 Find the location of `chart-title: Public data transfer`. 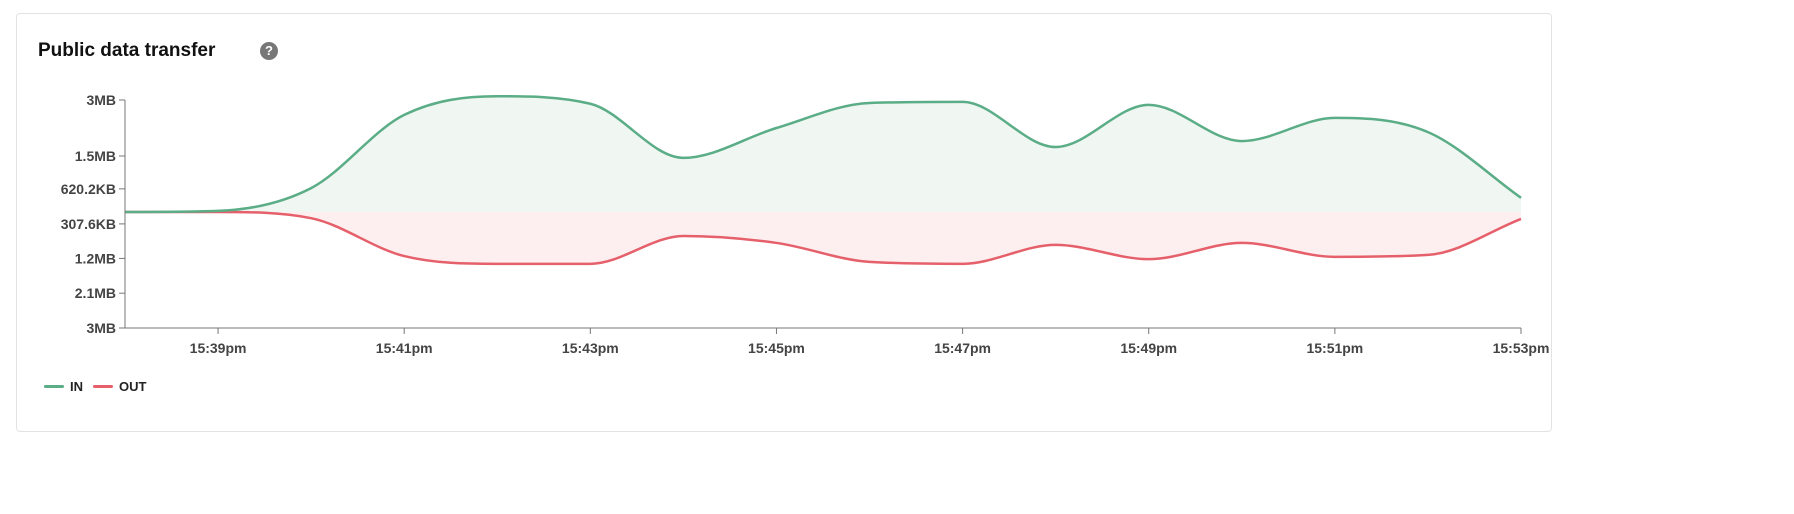

chart-title: Public data transfer is located at coordinates (127, 50).